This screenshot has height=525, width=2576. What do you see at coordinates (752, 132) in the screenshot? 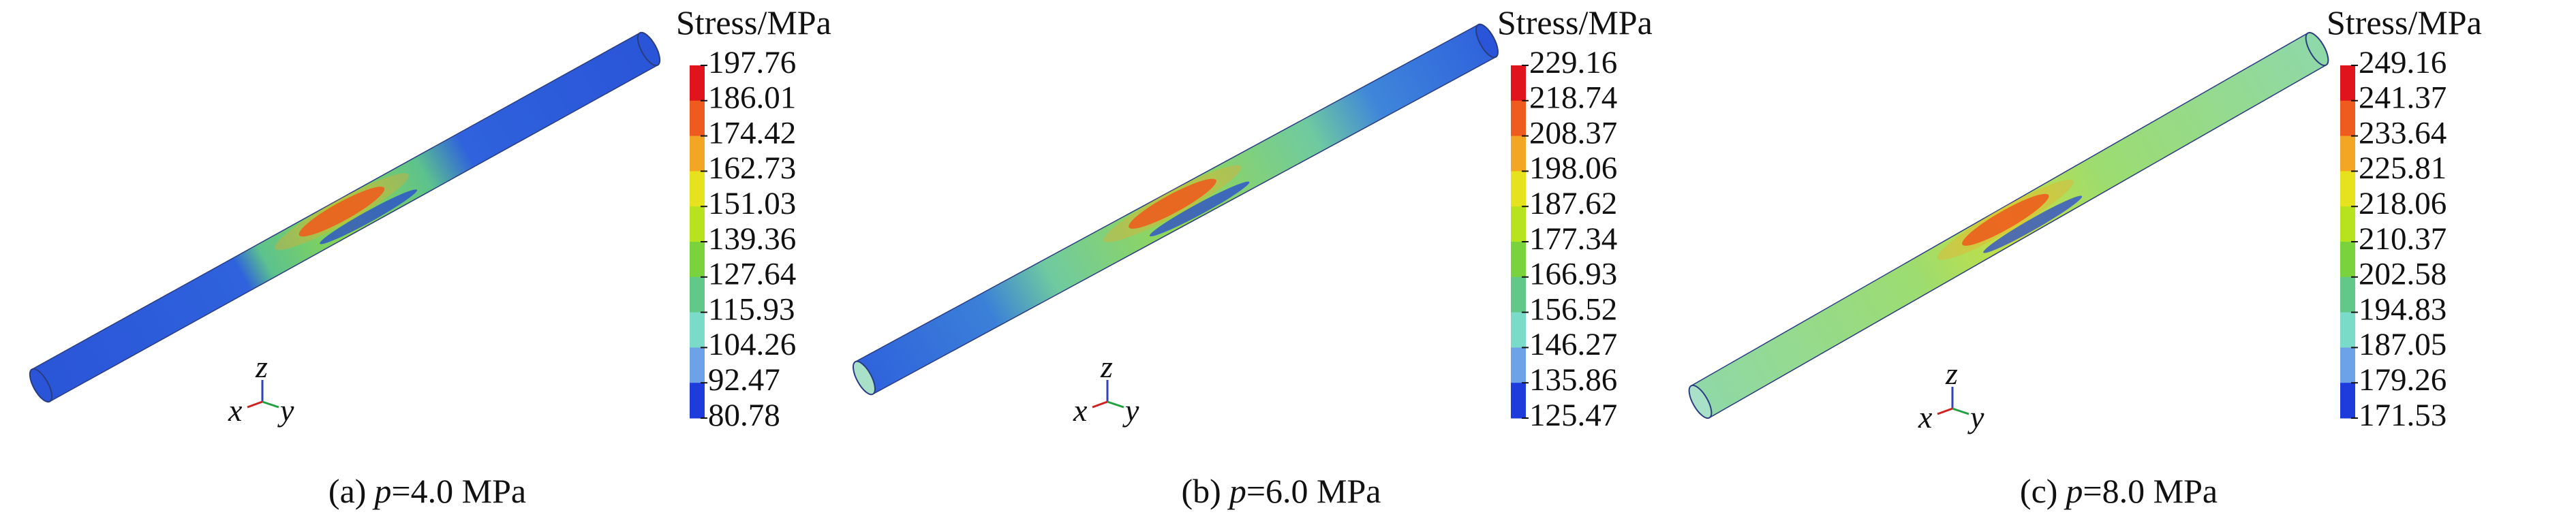
I see `legend-label: 174.42` at bounding box center [752, 132].